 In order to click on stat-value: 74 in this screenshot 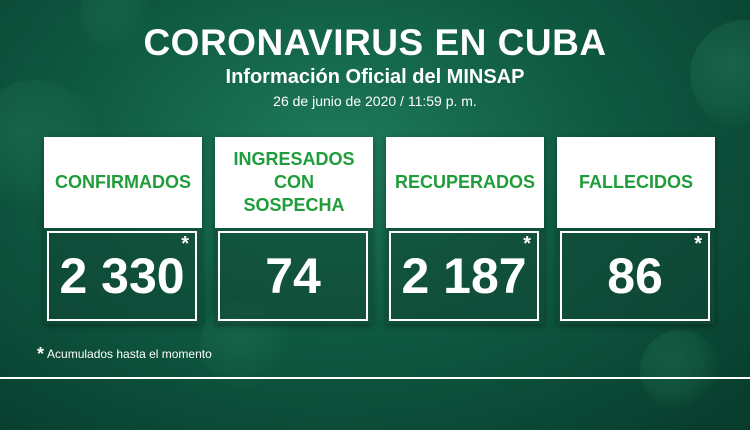, I will do `click(293, 276)`.